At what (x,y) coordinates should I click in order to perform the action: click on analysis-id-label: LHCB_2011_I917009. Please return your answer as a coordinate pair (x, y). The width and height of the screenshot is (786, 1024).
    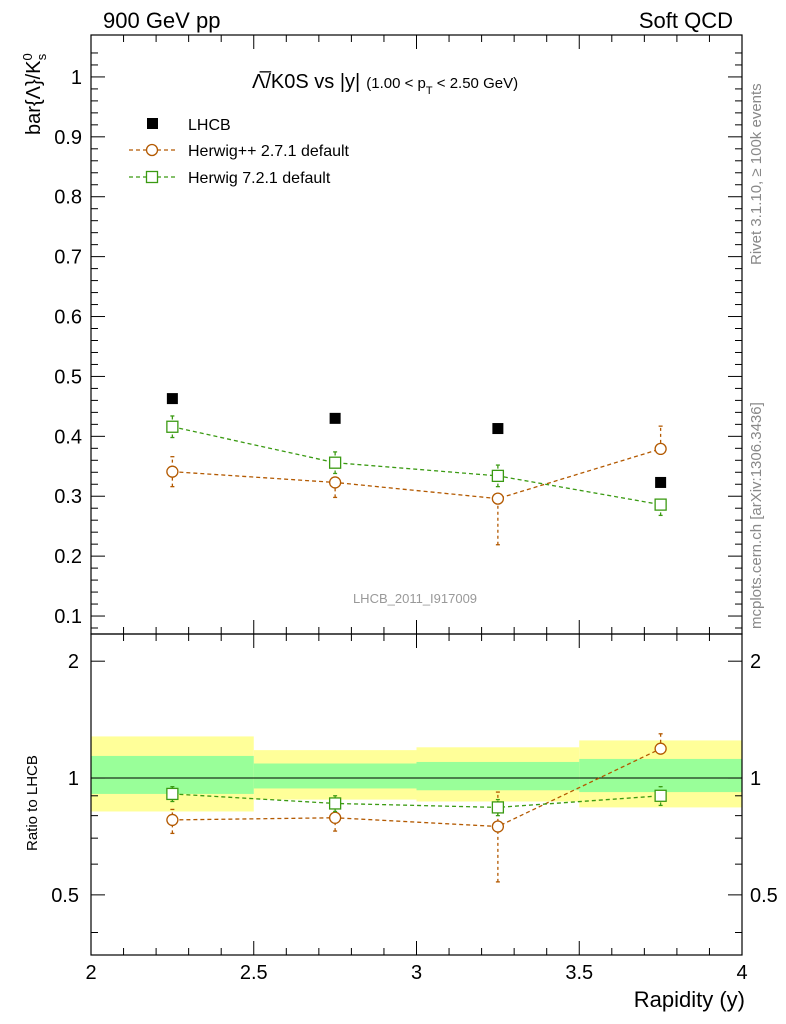
    Looking at the image, I should click on (415, 598).